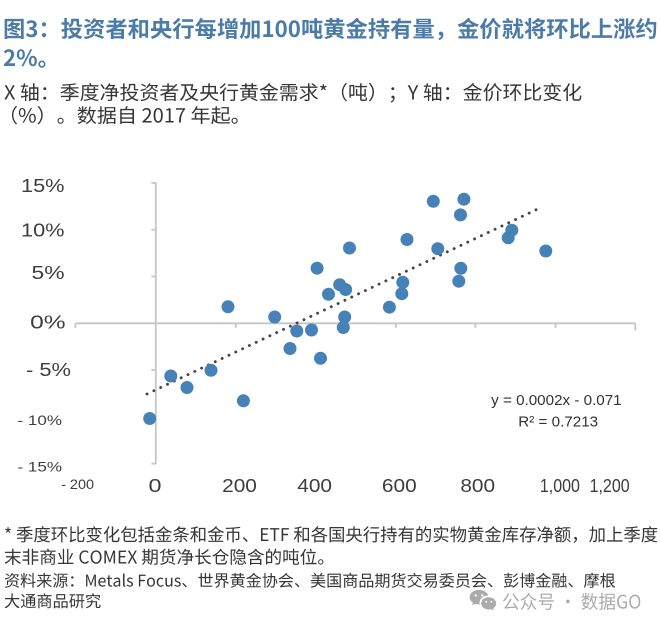 The image size is (660, 625). What do you see at coordinates (239, 485) in the screenshot?
I see `svg-text: 200` at bounding box center [239, 485].